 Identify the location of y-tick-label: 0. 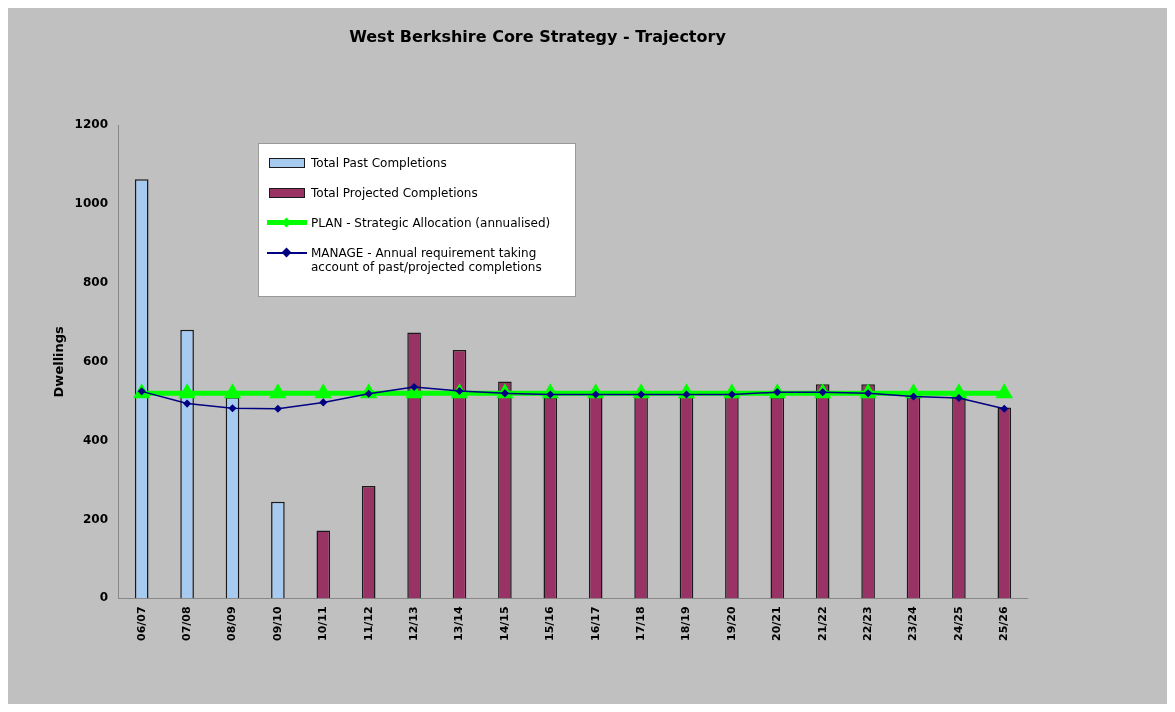
(103, 597).